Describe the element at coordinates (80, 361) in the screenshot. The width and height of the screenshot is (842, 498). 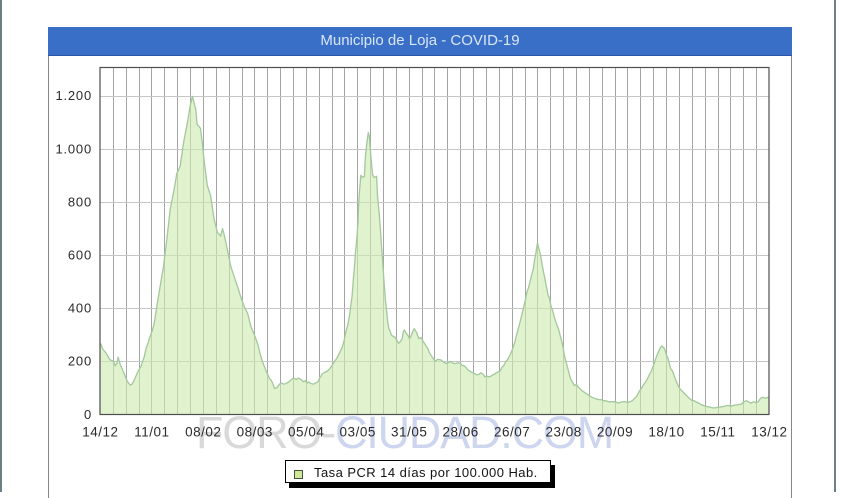
I see `svg-text: 200` at that location.